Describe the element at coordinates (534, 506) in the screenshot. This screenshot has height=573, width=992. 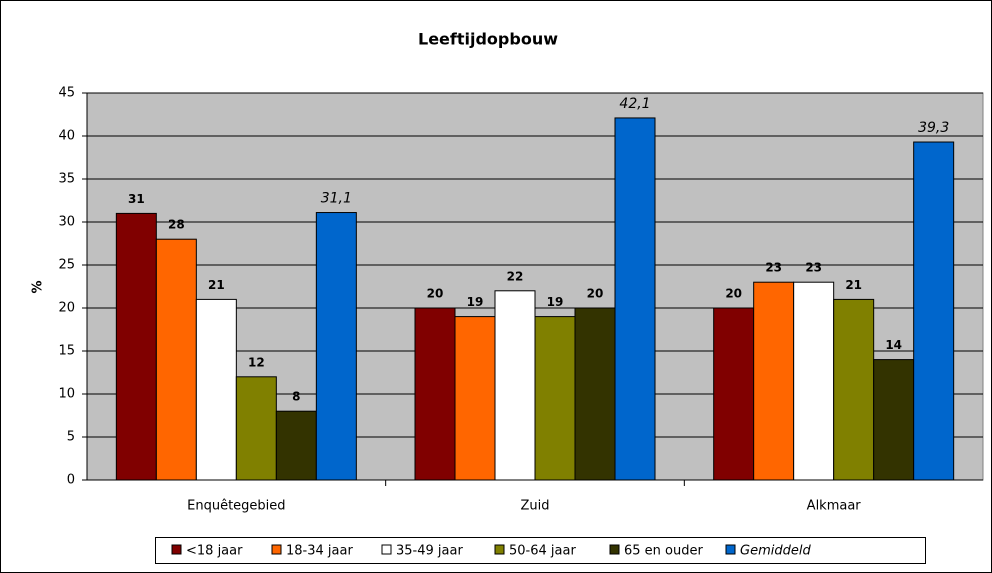
I see `x-tick-label: Zuid` at that location.